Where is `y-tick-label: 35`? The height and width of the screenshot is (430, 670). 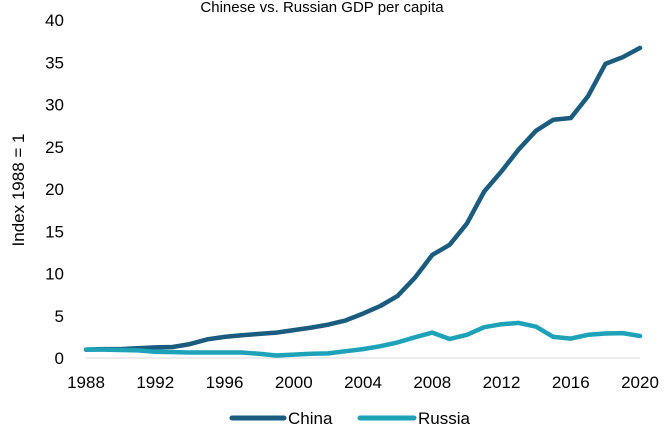 y-tick-label: 35 is located at coordinates (54, 62).